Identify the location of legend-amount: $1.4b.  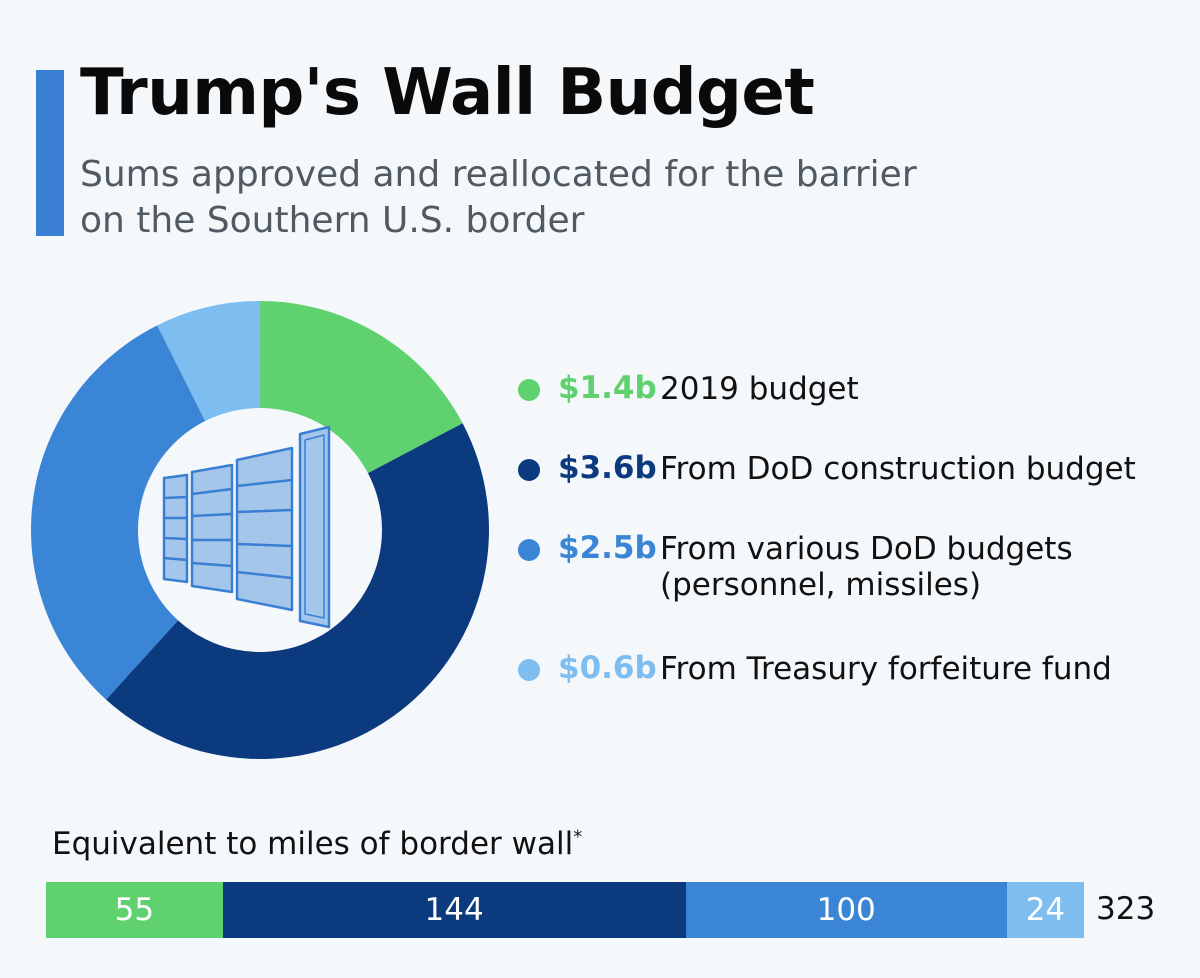
(607, 388).